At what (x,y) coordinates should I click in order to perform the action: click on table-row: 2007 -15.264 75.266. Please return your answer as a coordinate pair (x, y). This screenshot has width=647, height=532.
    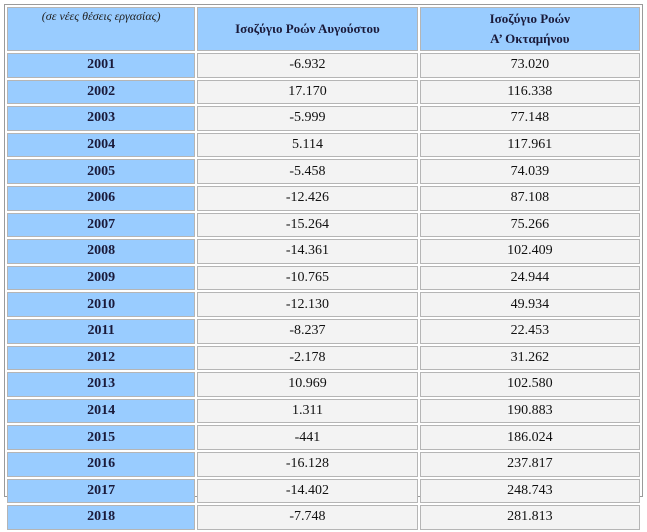
    Looking at the image, I should click on (323, 225).